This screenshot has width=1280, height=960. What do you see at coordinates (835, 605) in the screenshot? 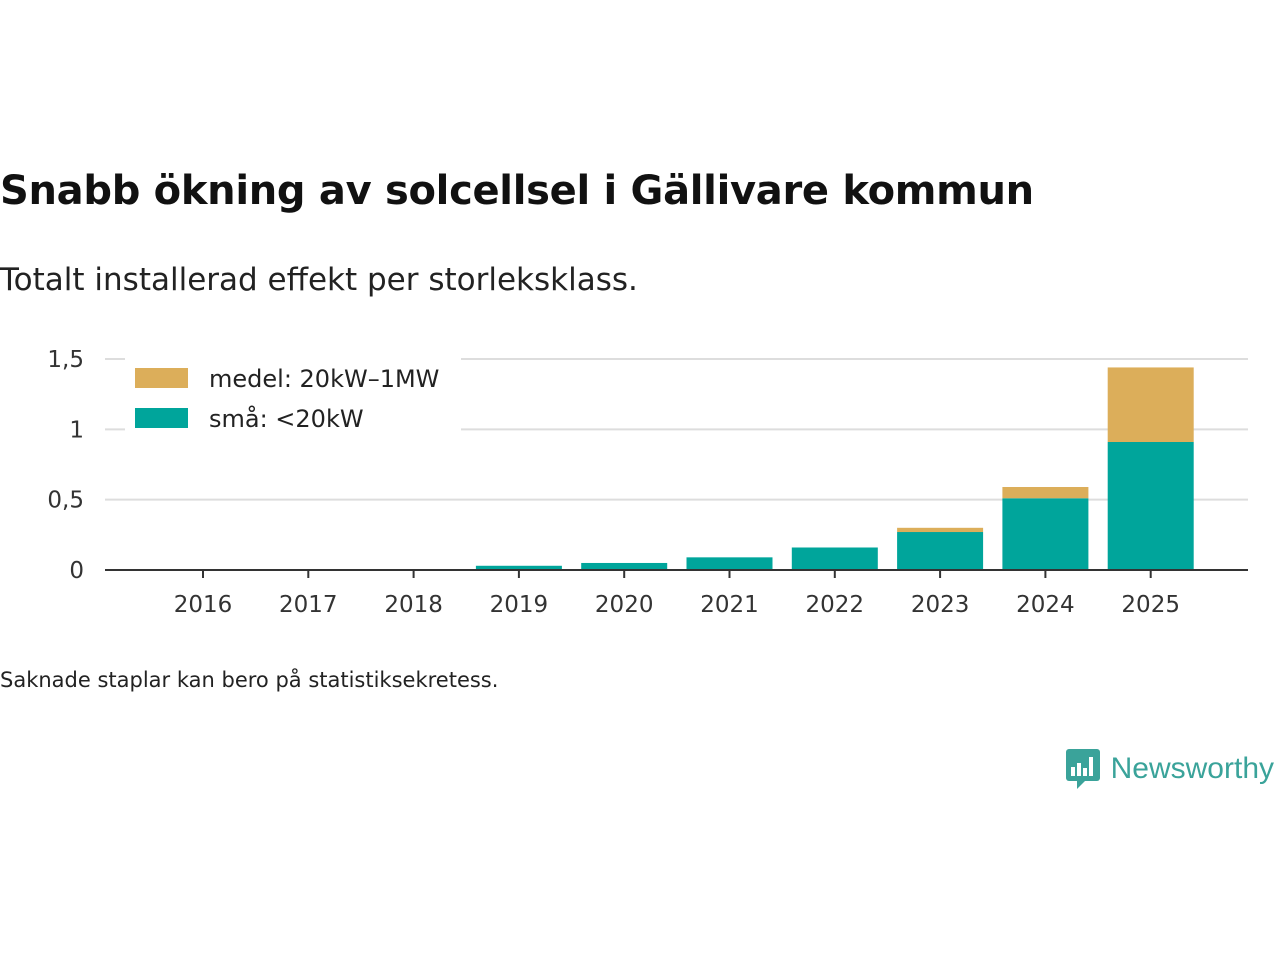
I see `x-tick-label: 2022` at bounding box center [835, 605].